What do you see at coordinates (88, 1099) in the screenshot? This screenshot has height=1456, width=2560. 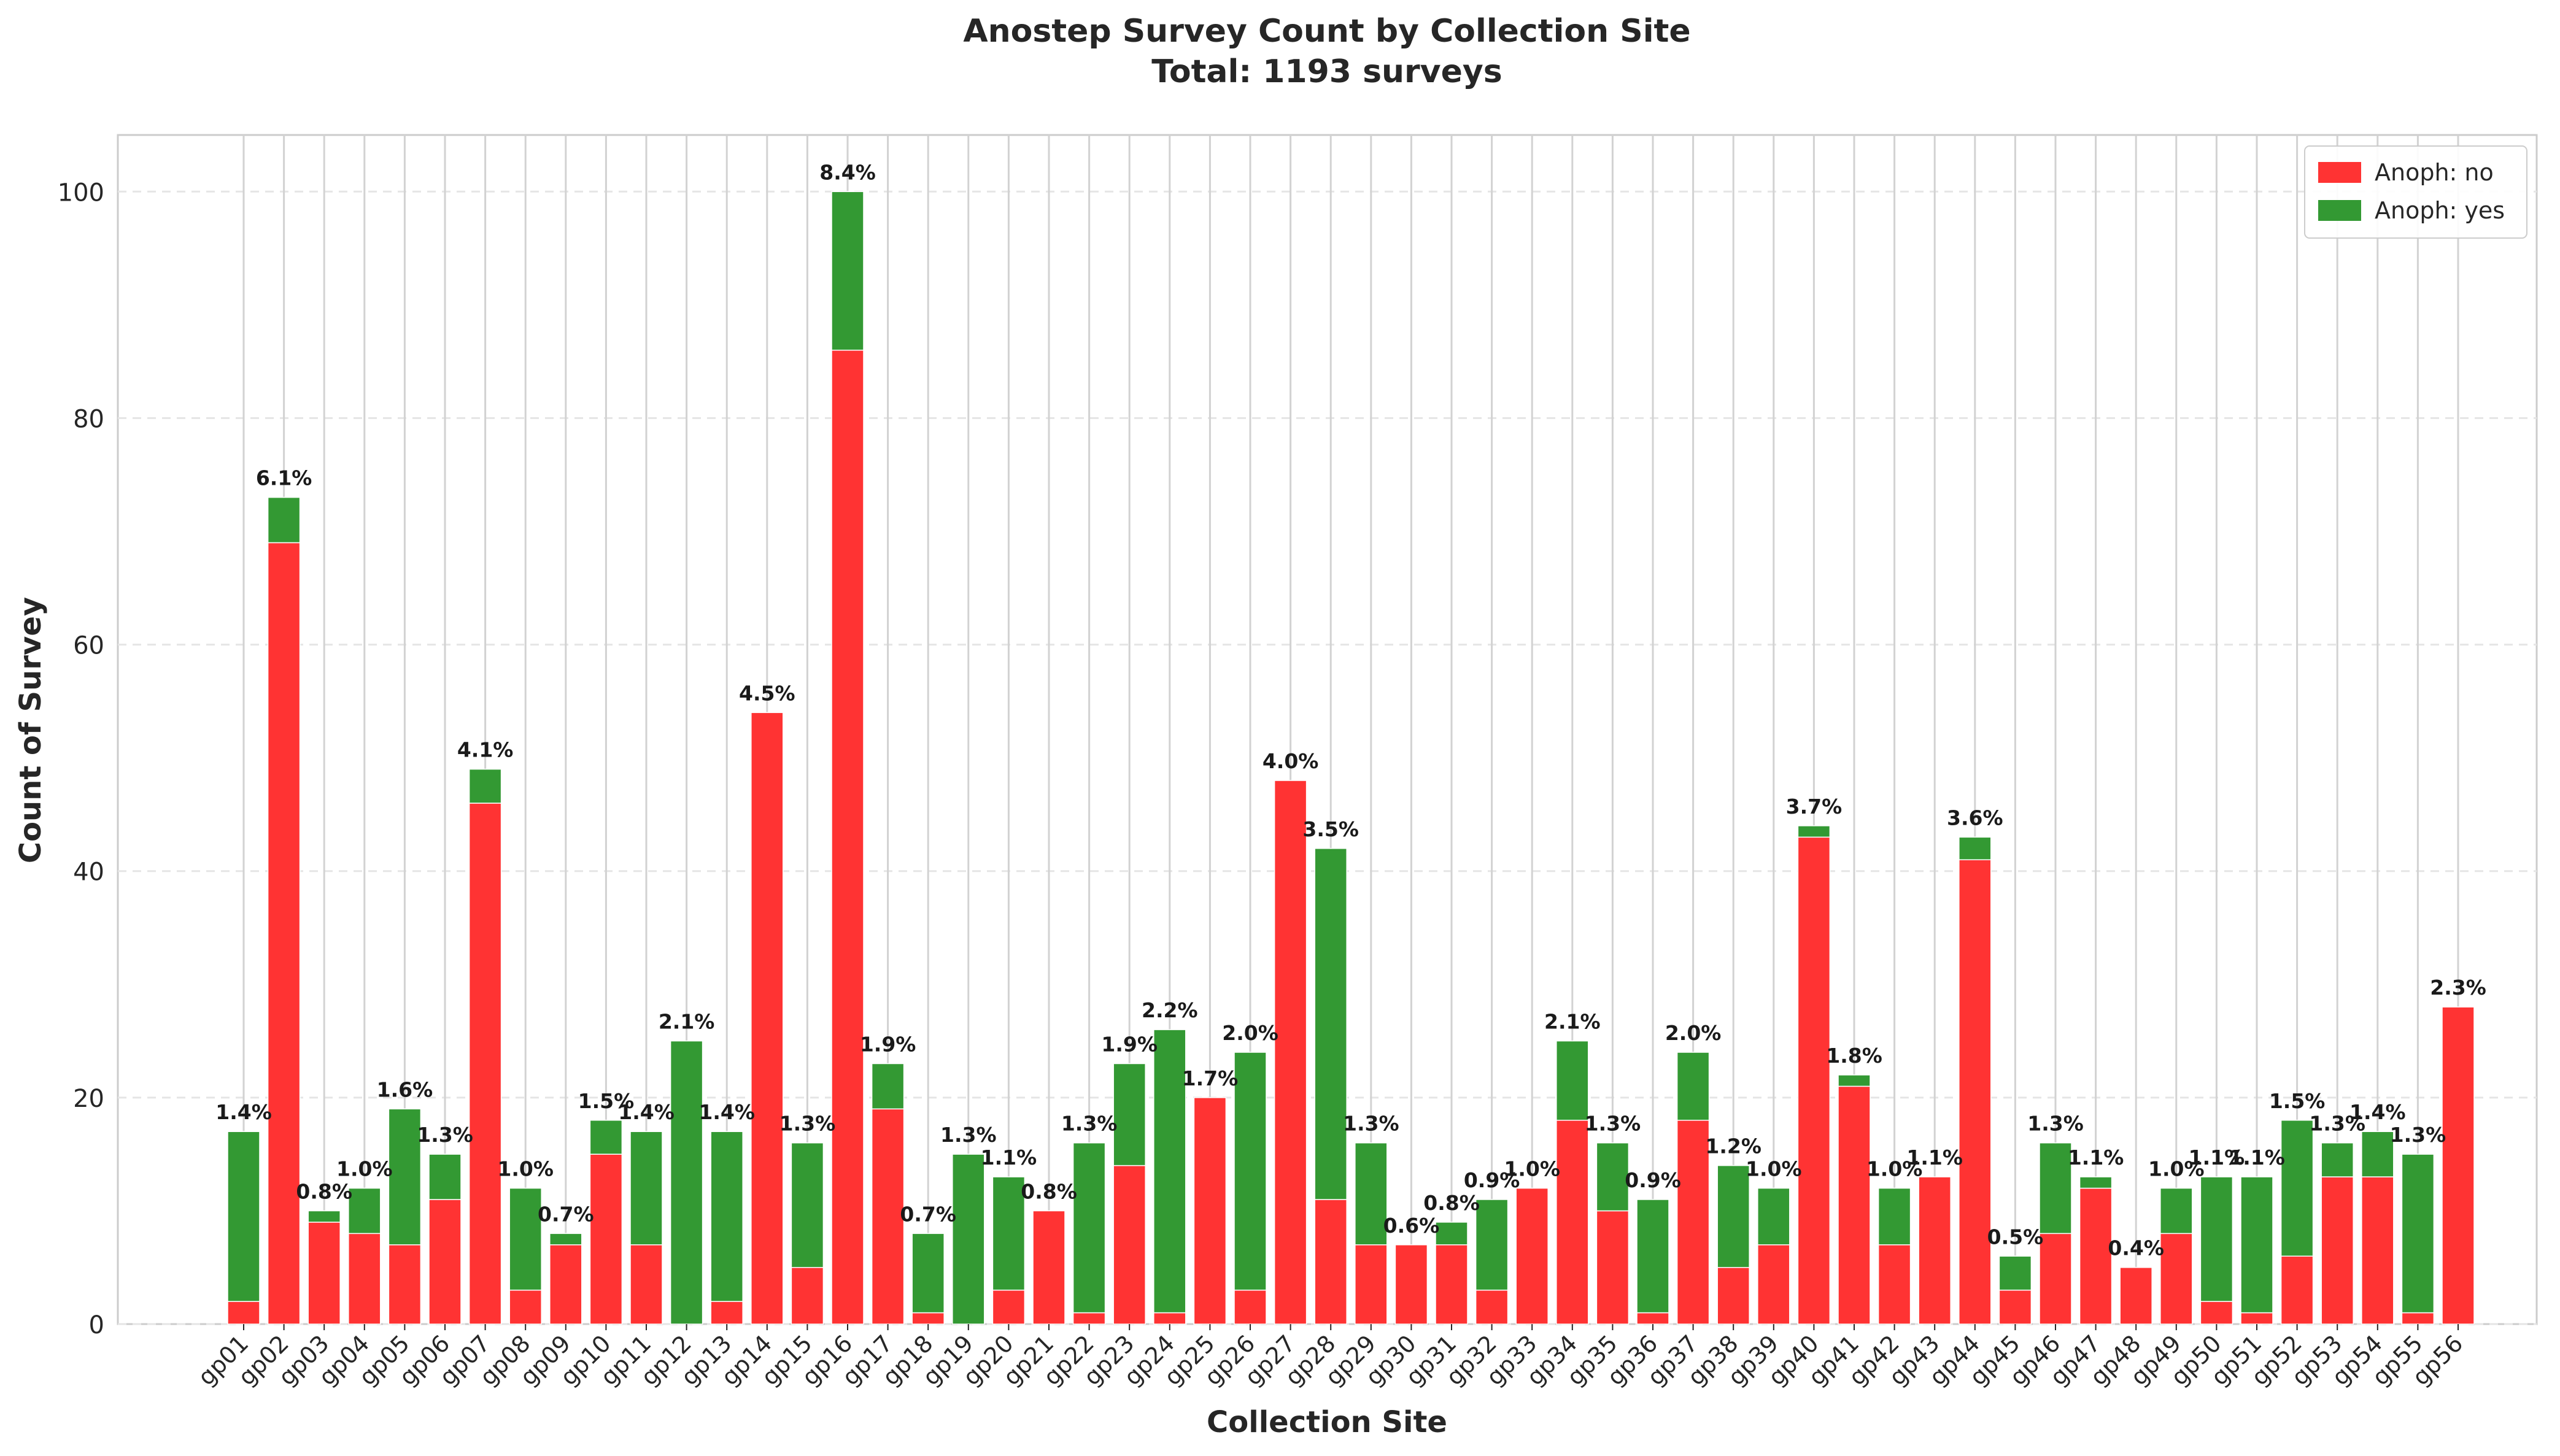 I see `y-tick-label: 20` at bounding box center [88, 1099].